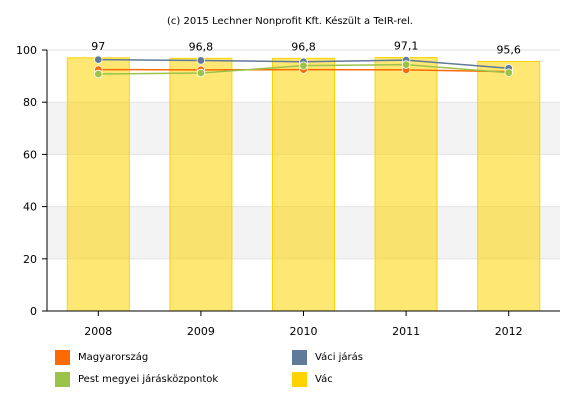  I want to click on legend-item-magyarorszag: Magyarország, so click(101, 357).